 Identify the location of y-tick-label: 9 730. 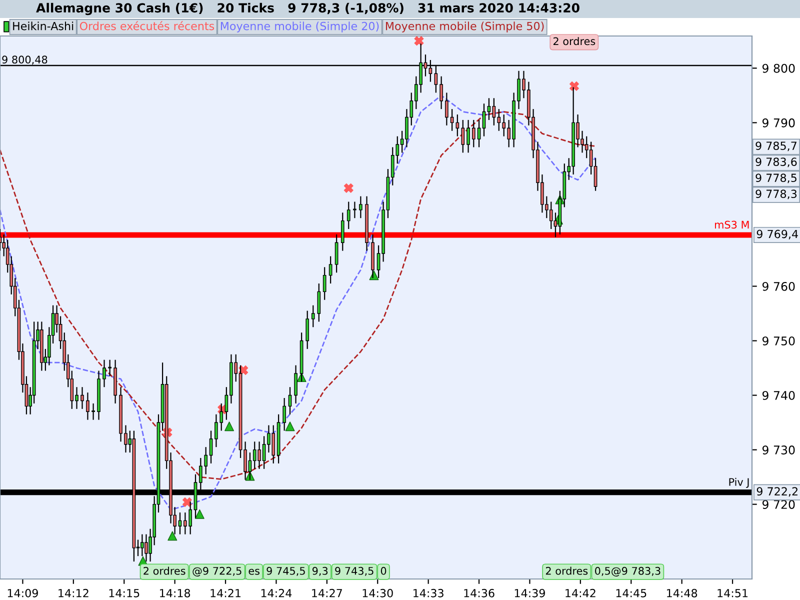
(778, 450).